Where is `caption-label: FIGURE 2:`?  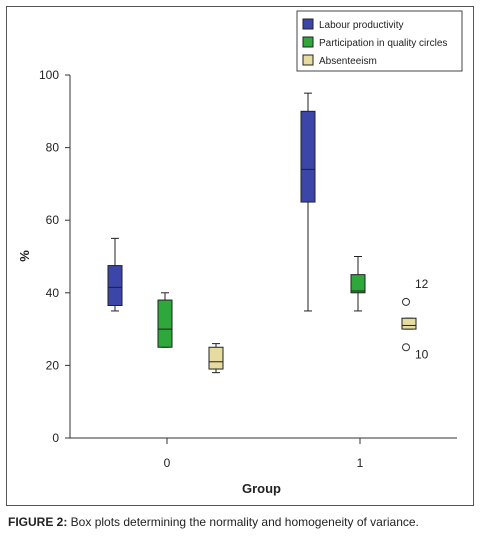
caption-label: FIGURE 2: is located at coordinates (38, 522).